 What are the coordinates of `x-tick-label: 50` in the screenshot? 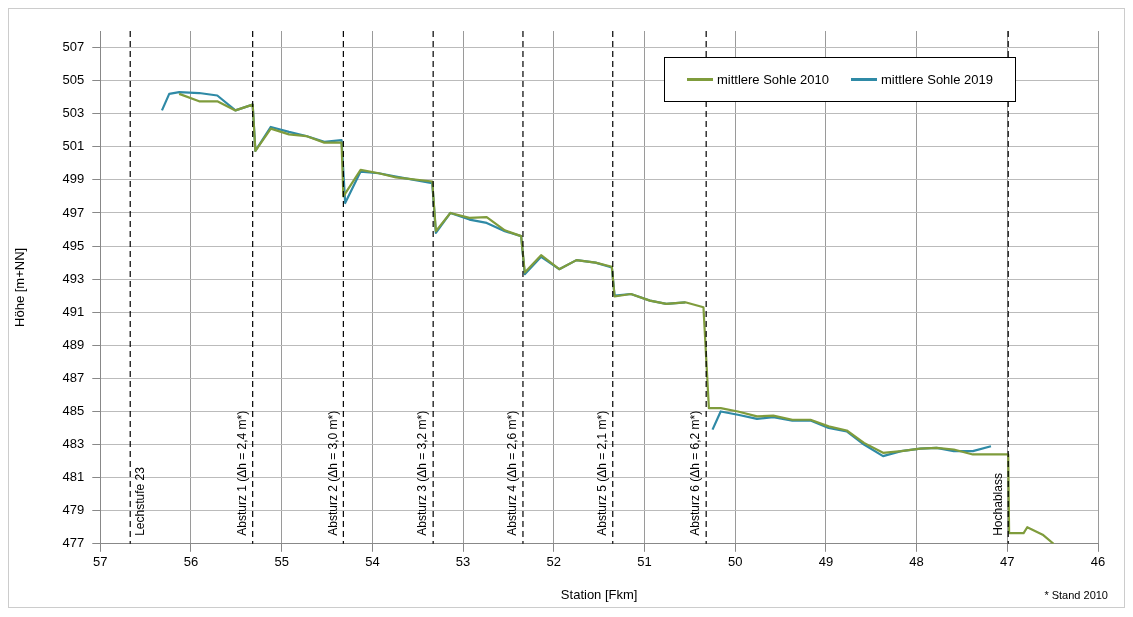 It's located at (735, 562).